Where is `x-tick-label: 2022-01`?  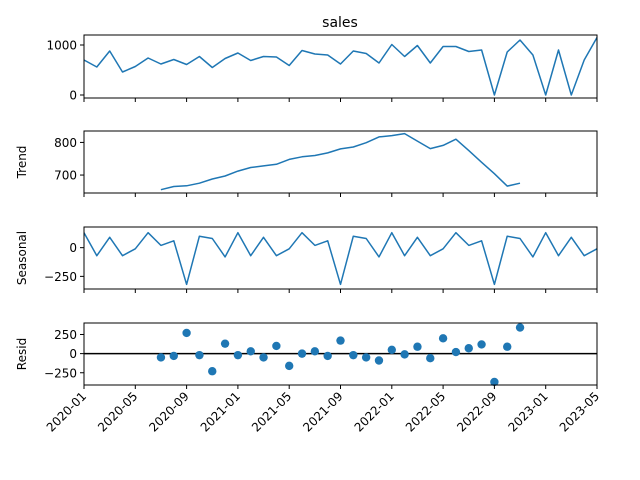 x-tick-label: 2022-01 is located at coordinates (374, 411).